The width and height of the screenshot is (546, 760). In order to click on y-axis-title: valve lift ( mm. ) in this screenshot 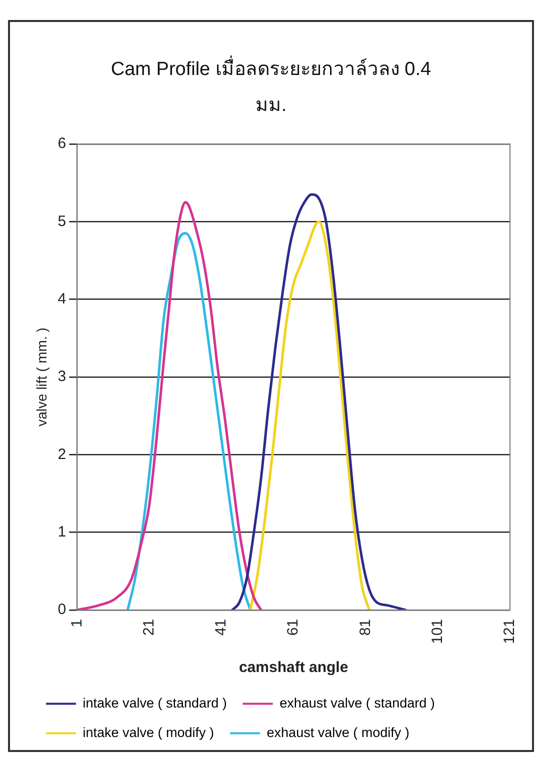, I will do `click(41, 377)`.